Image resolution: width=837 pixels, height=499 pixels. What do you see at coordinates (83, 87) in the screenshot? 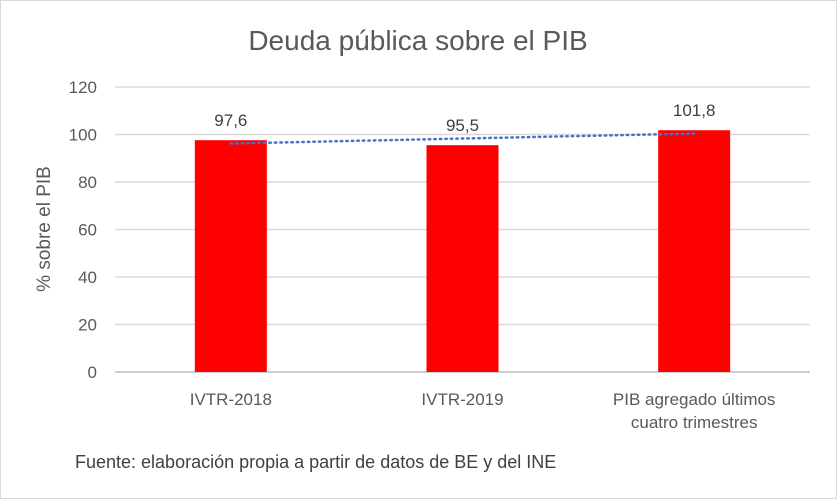
I see `y-tick-label: 120` at bounding box center [83, 87].